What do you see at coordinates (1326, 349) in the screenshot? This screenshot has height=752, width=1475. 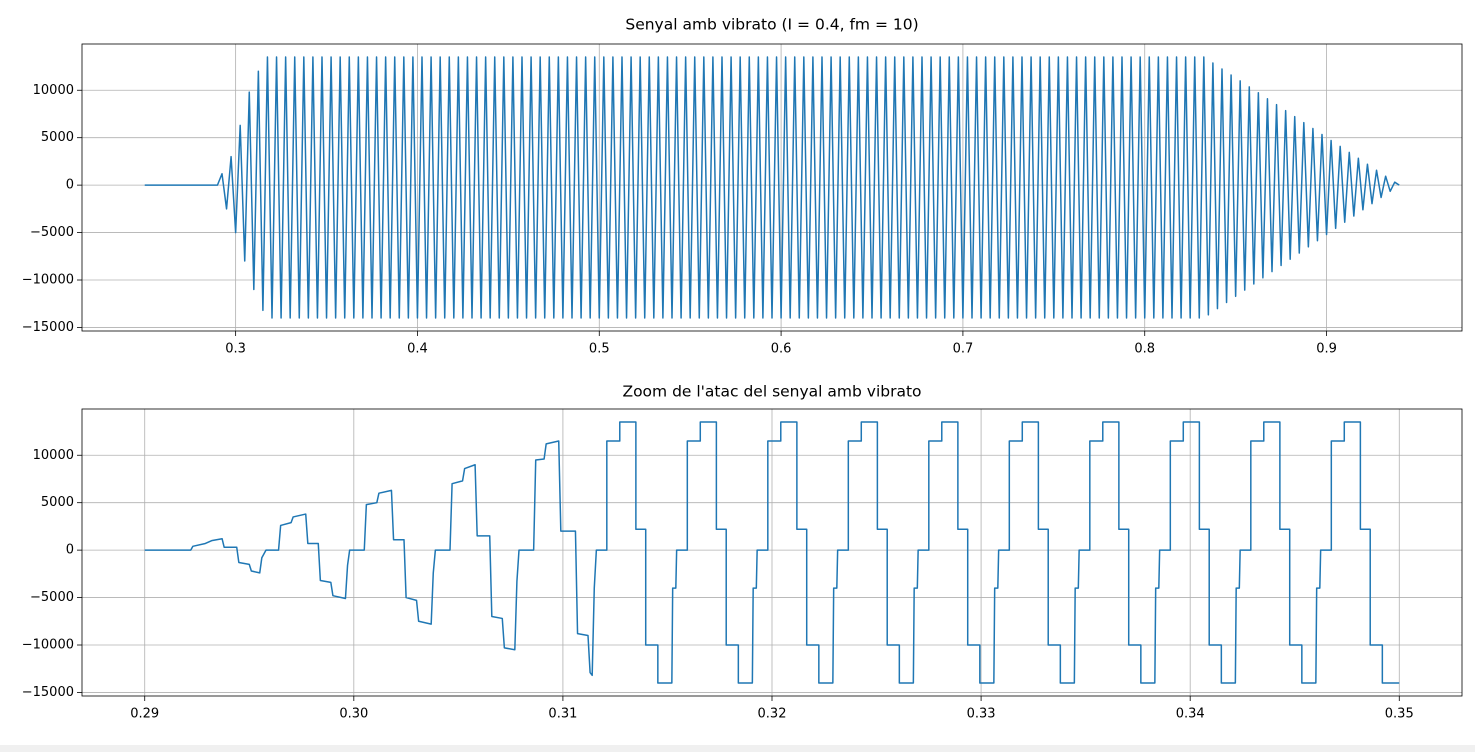 I see `x-tick-label: 0.9` at bounding box center [1326, 349].